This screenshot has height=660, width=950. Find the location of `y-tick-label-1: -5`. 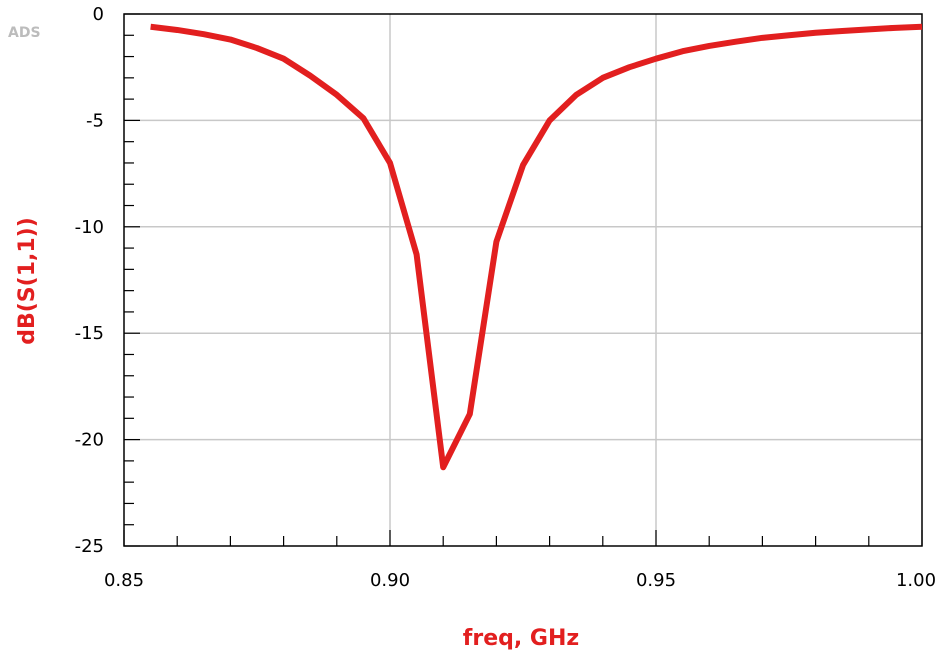

y-tick-label-1: -5 is located at coordinates (95, 120).